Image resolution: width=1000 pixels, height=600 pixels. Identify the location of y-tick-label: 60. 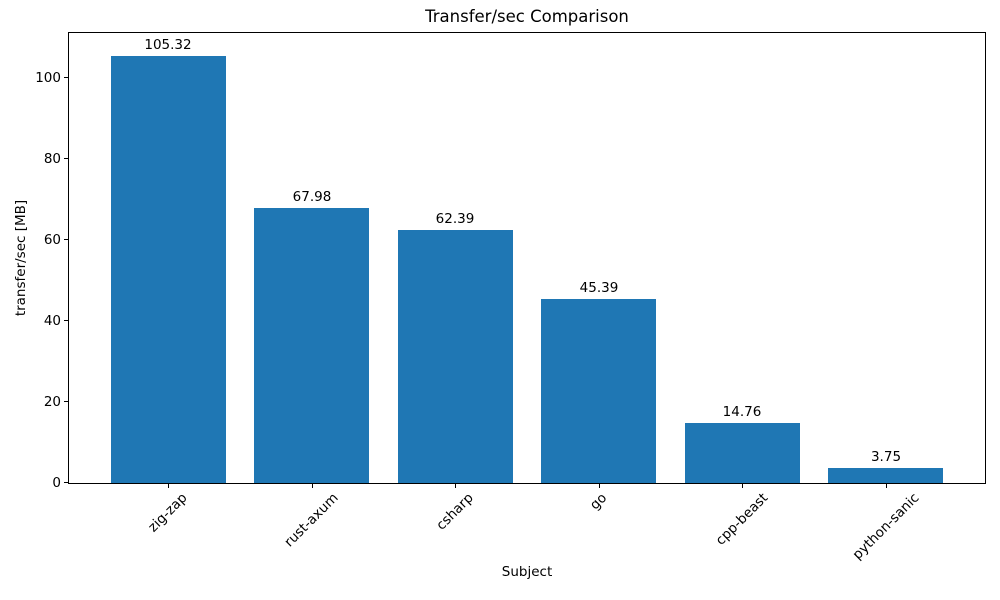
(52, 240).